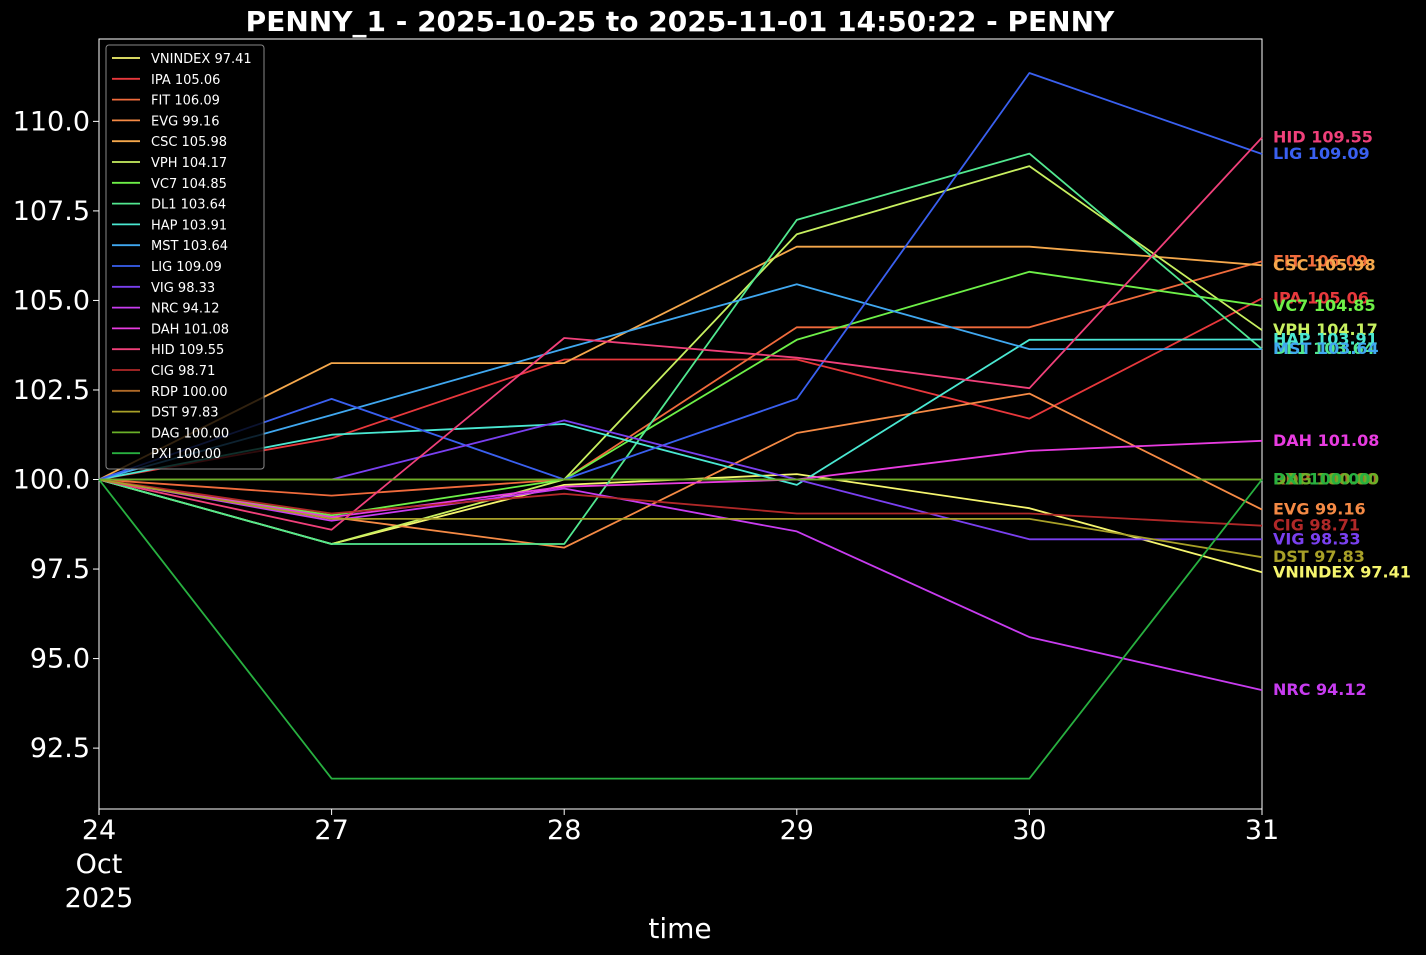 This screenshot has height=955, width=1426. I want to click on end-label-pxi: PXI 100.00, so click(1321, 479).